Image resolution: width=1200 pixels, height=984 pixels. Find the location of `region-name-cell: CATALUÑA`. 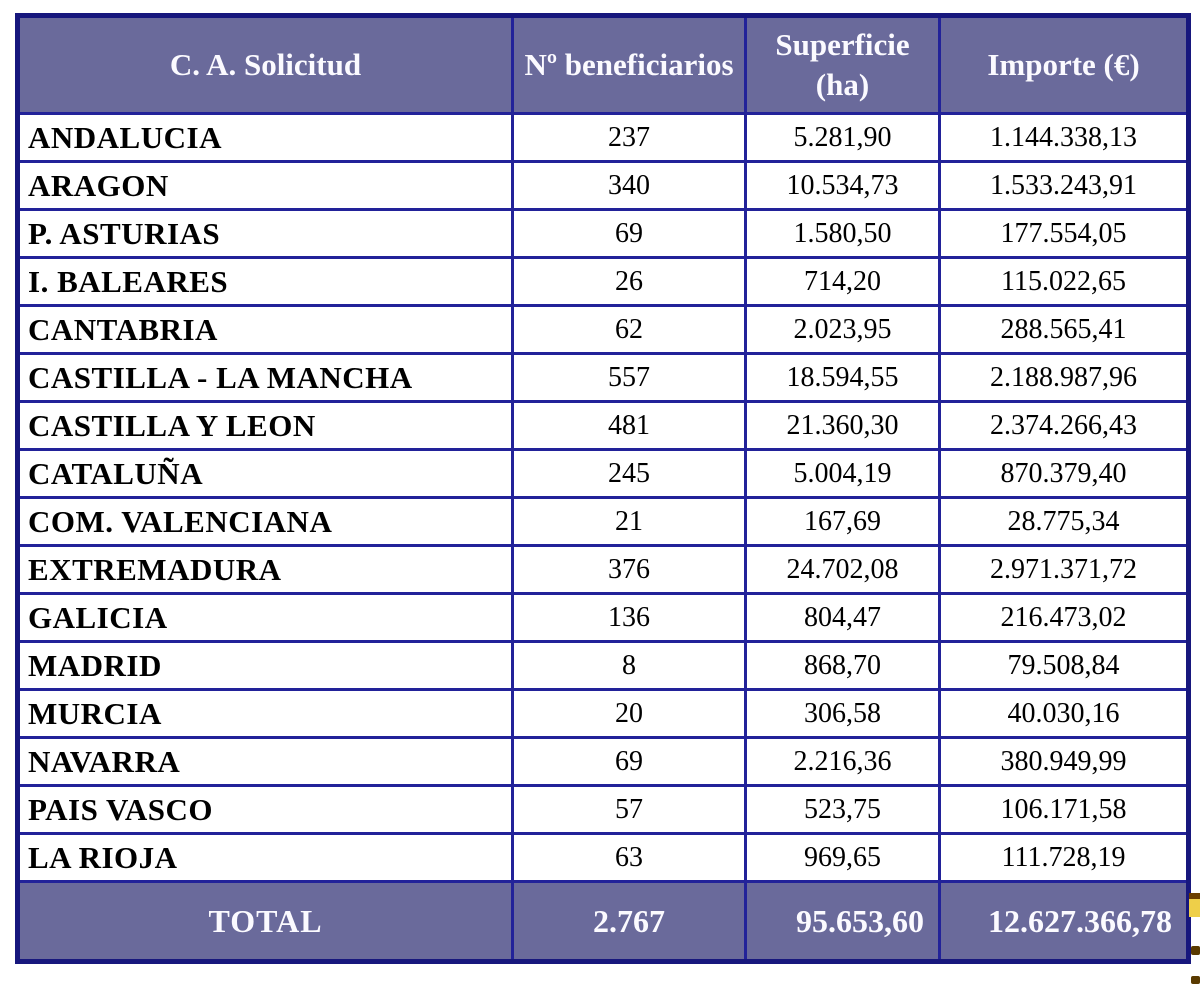

region-name-cell: CATALUÑA is located at coordinates (265, 473).